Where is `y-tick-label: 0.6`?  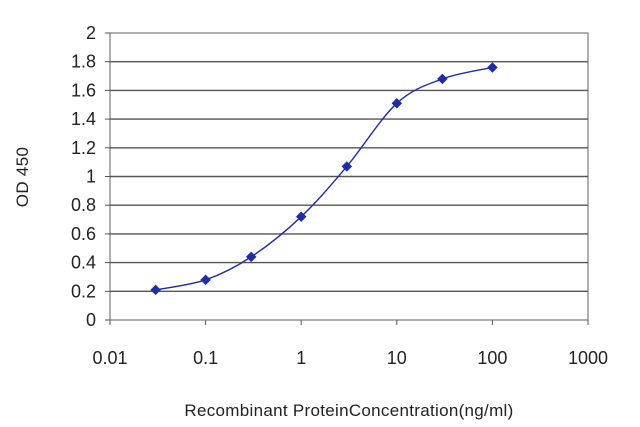
y-tick-label: 0.6 is located at coordinates (83, 234).